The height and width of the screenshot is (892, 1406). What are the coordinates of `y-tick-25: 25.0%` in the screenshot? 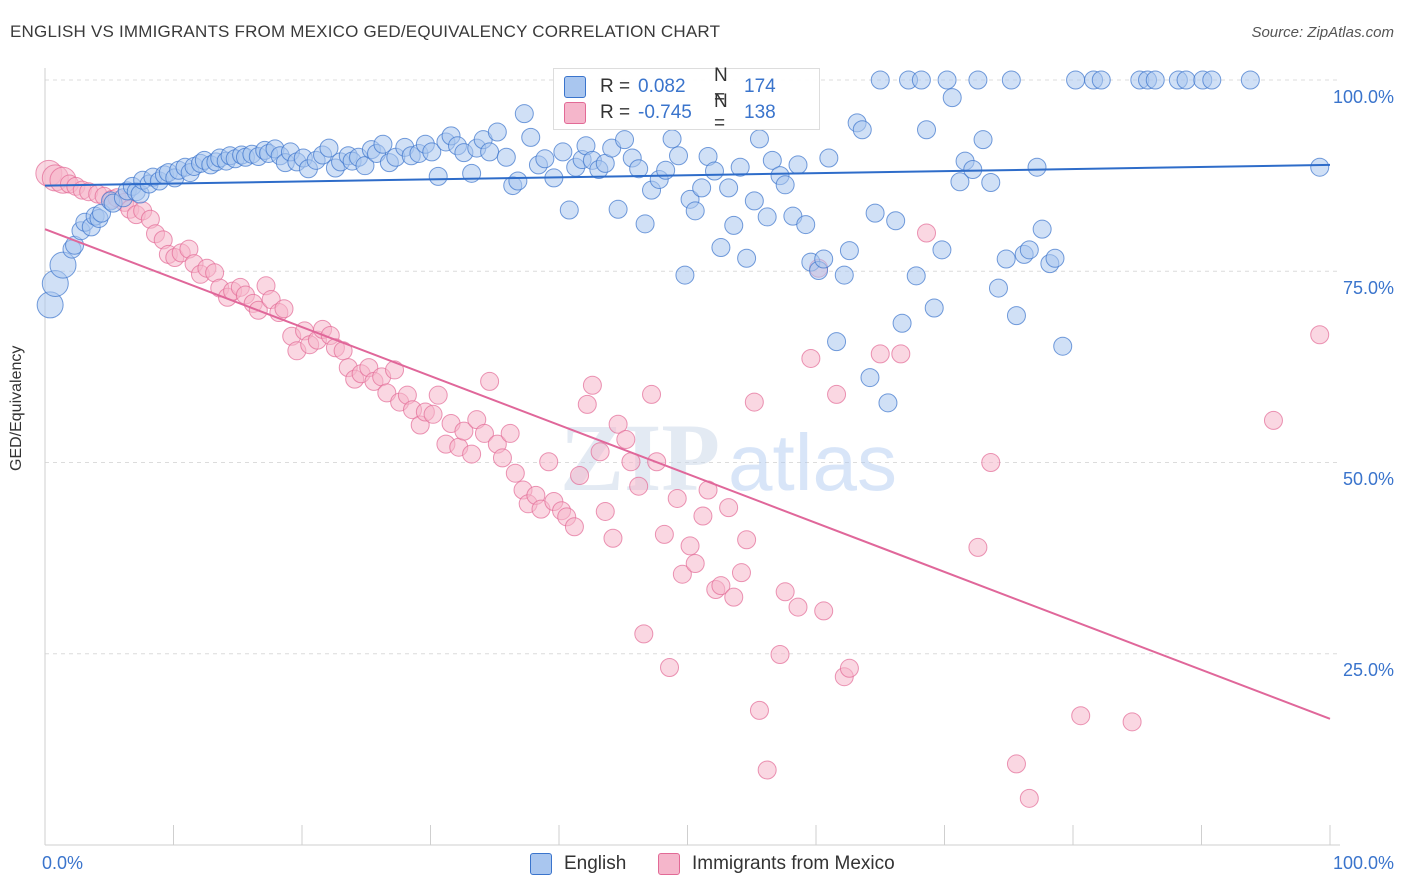 It's located at (1368, 670).